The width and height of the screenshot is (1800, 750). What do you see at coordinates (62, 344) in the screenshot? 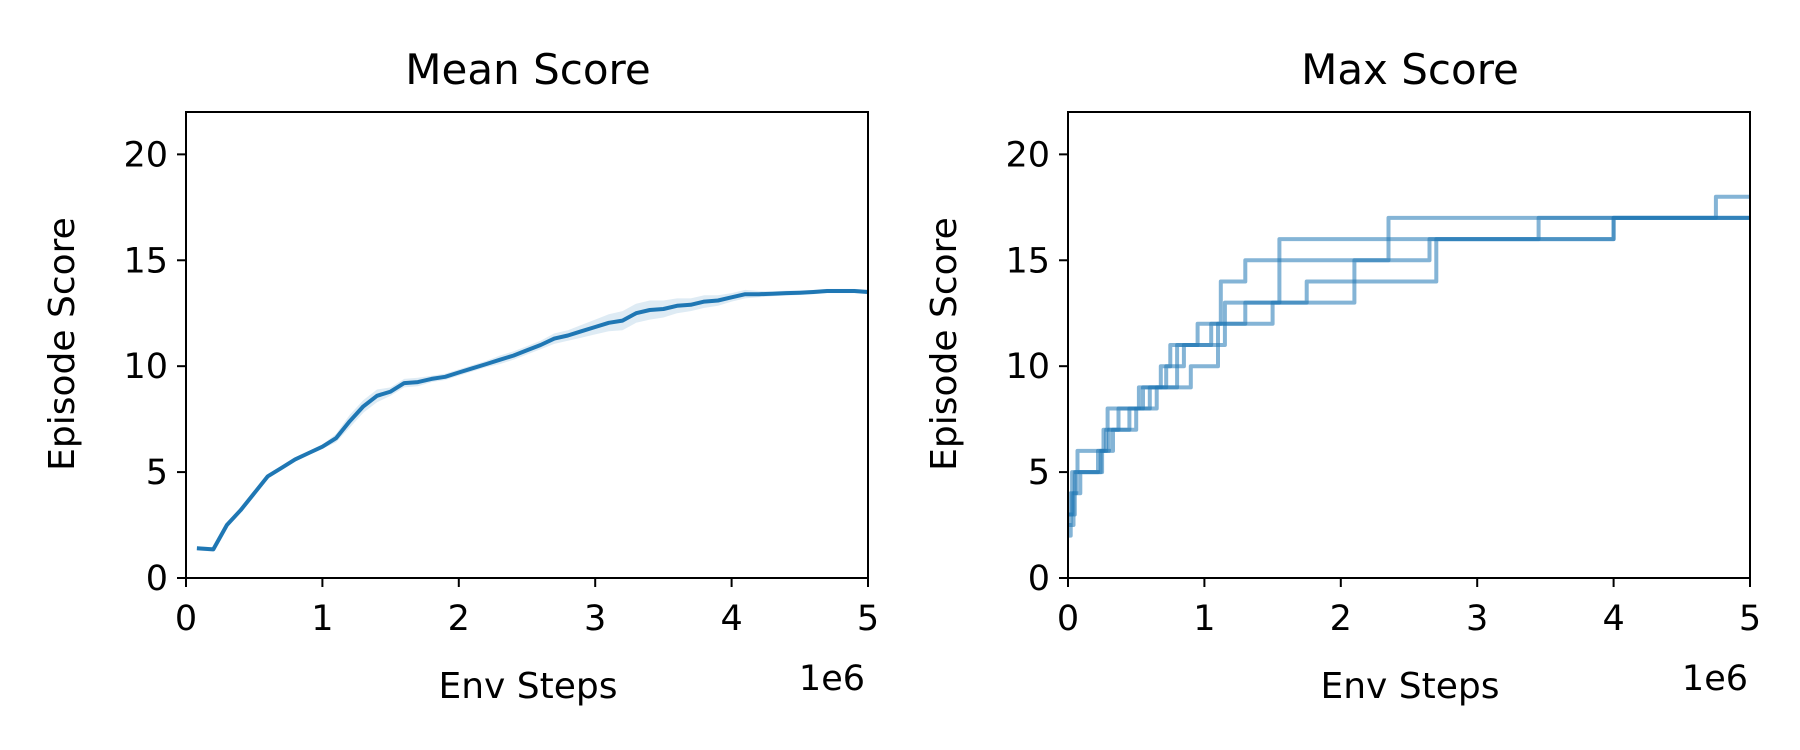
I see `mean-score-ylabel: Episode Score` at bounding box center [62, 344].